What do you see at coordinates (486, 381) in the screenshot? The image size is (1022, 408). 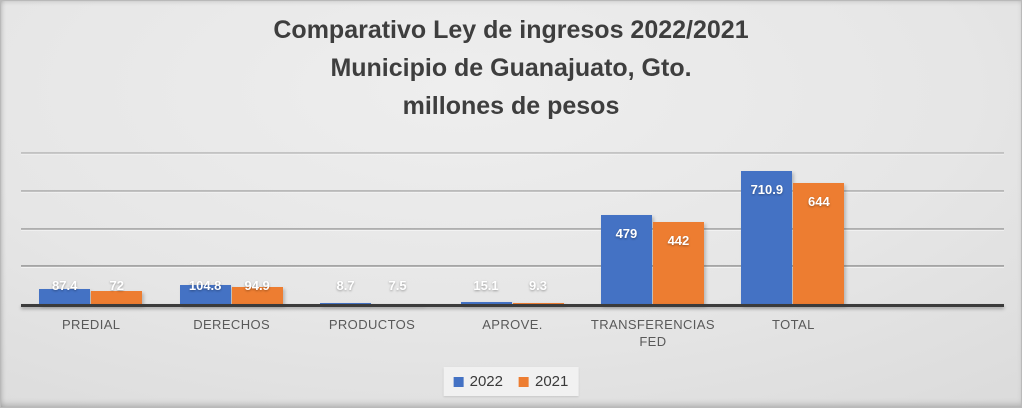 I see `legend-label-2022: 2022` at bounding box center [486, 381].